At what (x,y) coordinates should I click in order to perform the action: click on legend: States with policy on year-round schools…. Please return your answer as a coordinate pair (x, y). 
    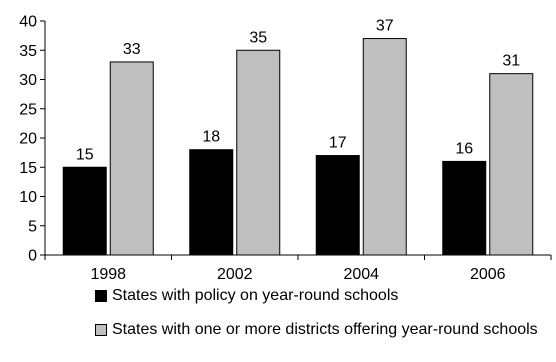
    Looking at the image, I should click on (322, 313).